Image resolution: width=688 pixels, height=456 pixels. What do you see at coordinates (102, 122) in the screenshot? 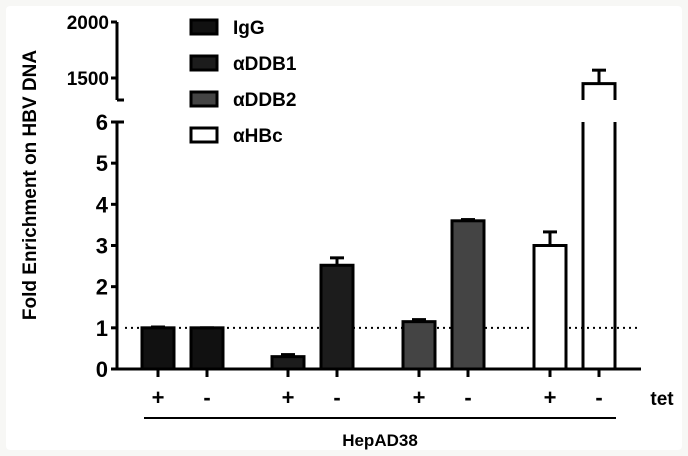
I see `y-tick-label: 6` at bounding box center [102, 122].